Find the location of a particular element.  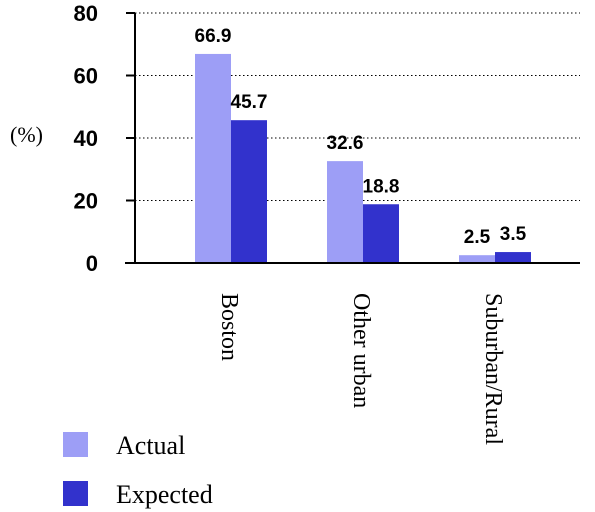

y-tick-labels: 0 20 40 60 80 is located at coordinates (86, 138).